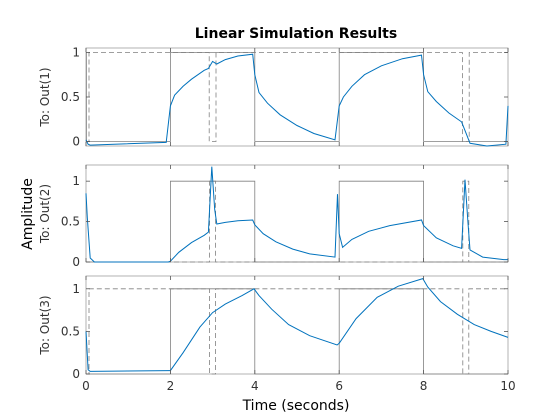  I want to click on chart-title: Linear Simulation Results, so click(296, 34).